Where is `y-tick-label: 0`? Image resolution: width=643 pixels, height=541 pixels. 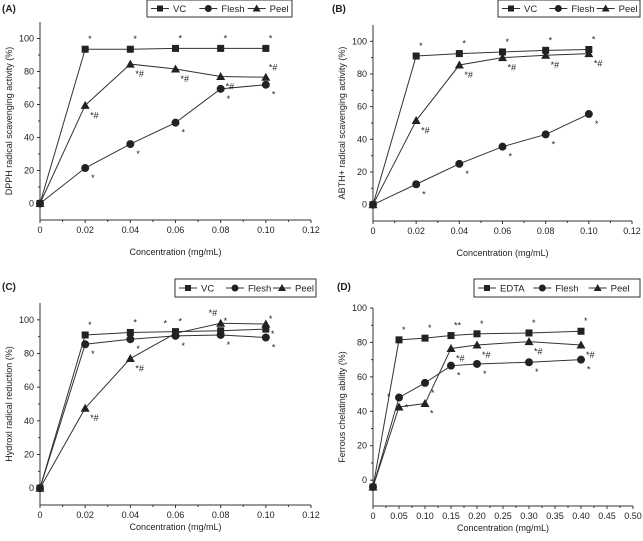 y-tick-label: 0 is located at coordinates (31, 204).